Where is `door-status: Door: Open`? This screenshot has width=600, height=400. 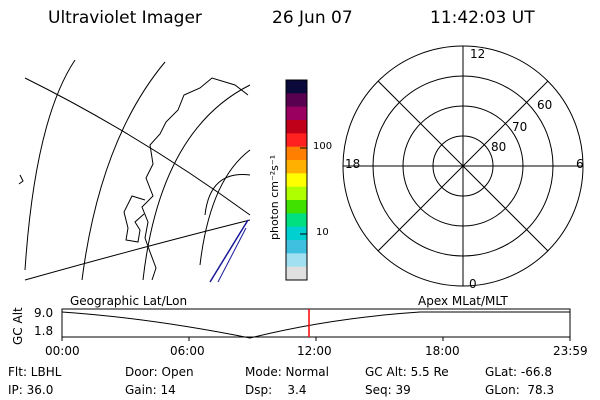 door-status: Door: Open is located at coordinates (159, 372).